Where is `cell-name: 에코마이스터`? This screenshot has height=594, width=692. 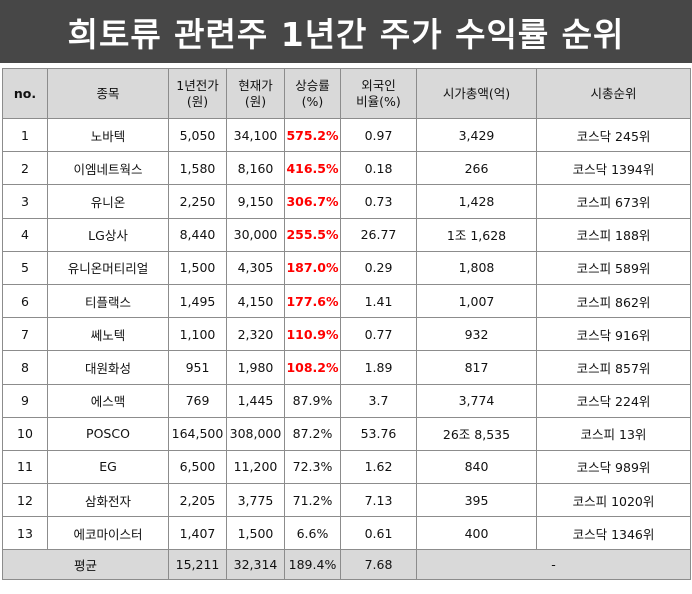 cell-name: 에코마이스터 is located at coordinates (108, 533).